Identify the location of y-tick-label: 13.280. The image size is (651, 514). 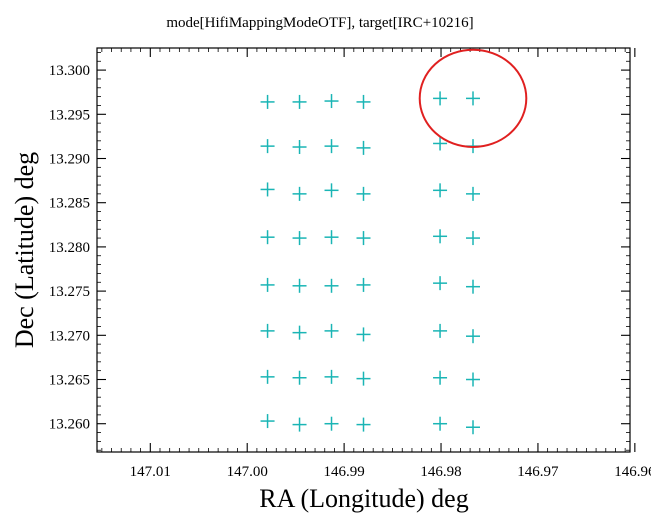
(69, 248).